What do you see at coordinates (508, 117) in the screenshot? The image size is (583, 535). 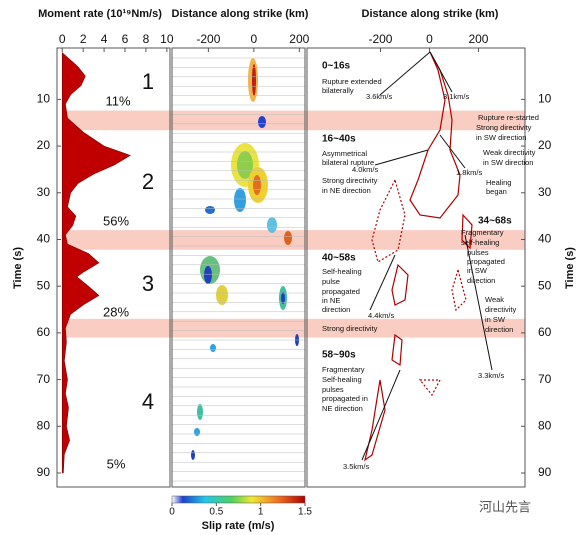 I see `annotation: Rupture re-started` at bounding box center [508, 117].